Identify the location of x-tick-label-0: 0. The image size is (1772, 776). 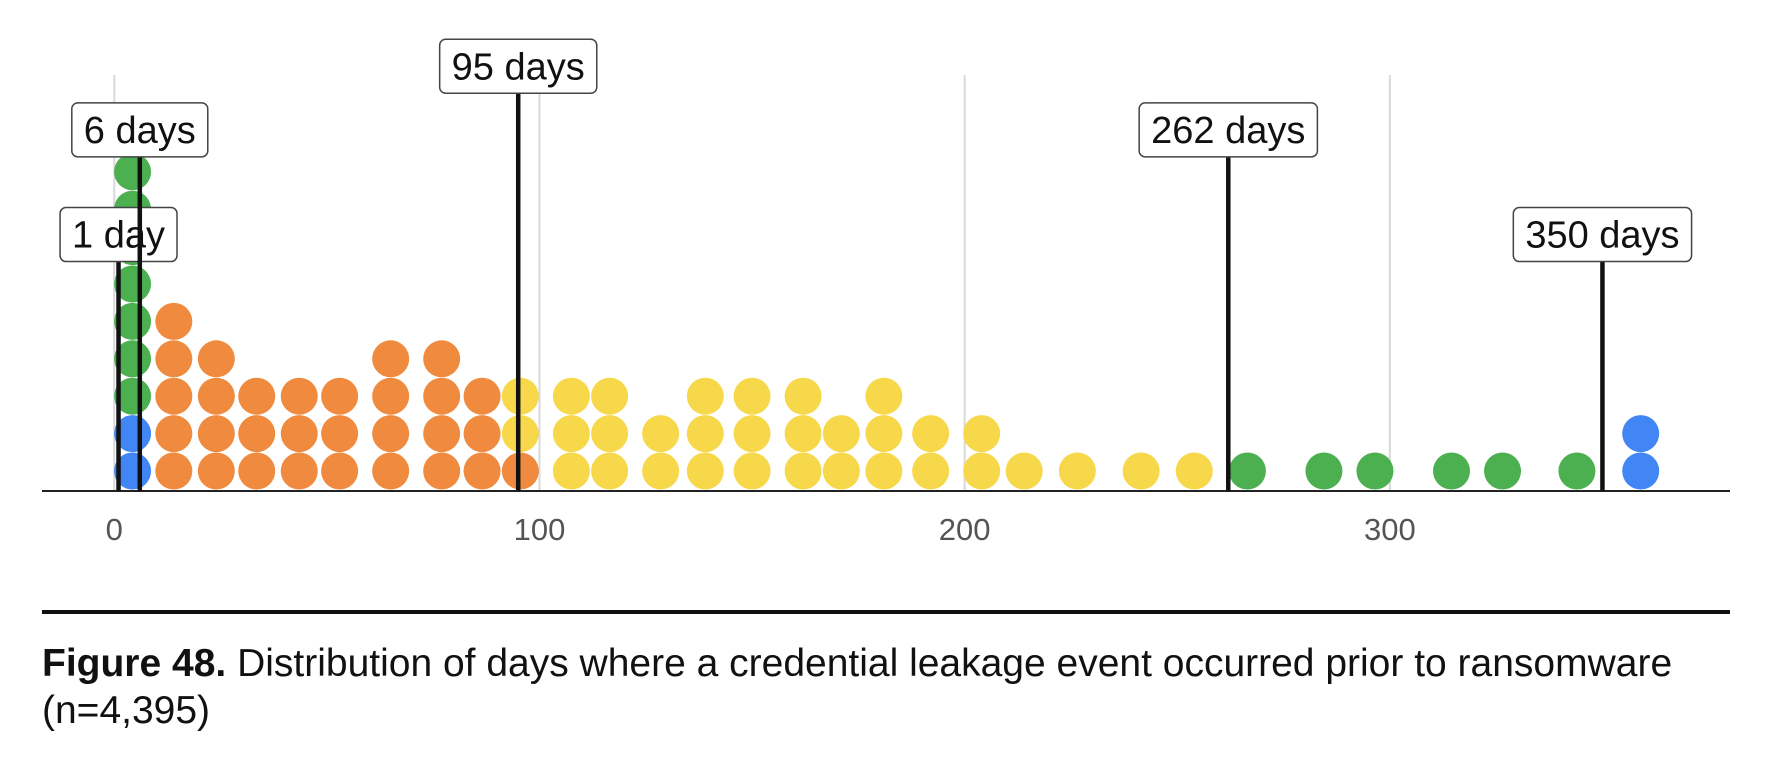
(114, 529).